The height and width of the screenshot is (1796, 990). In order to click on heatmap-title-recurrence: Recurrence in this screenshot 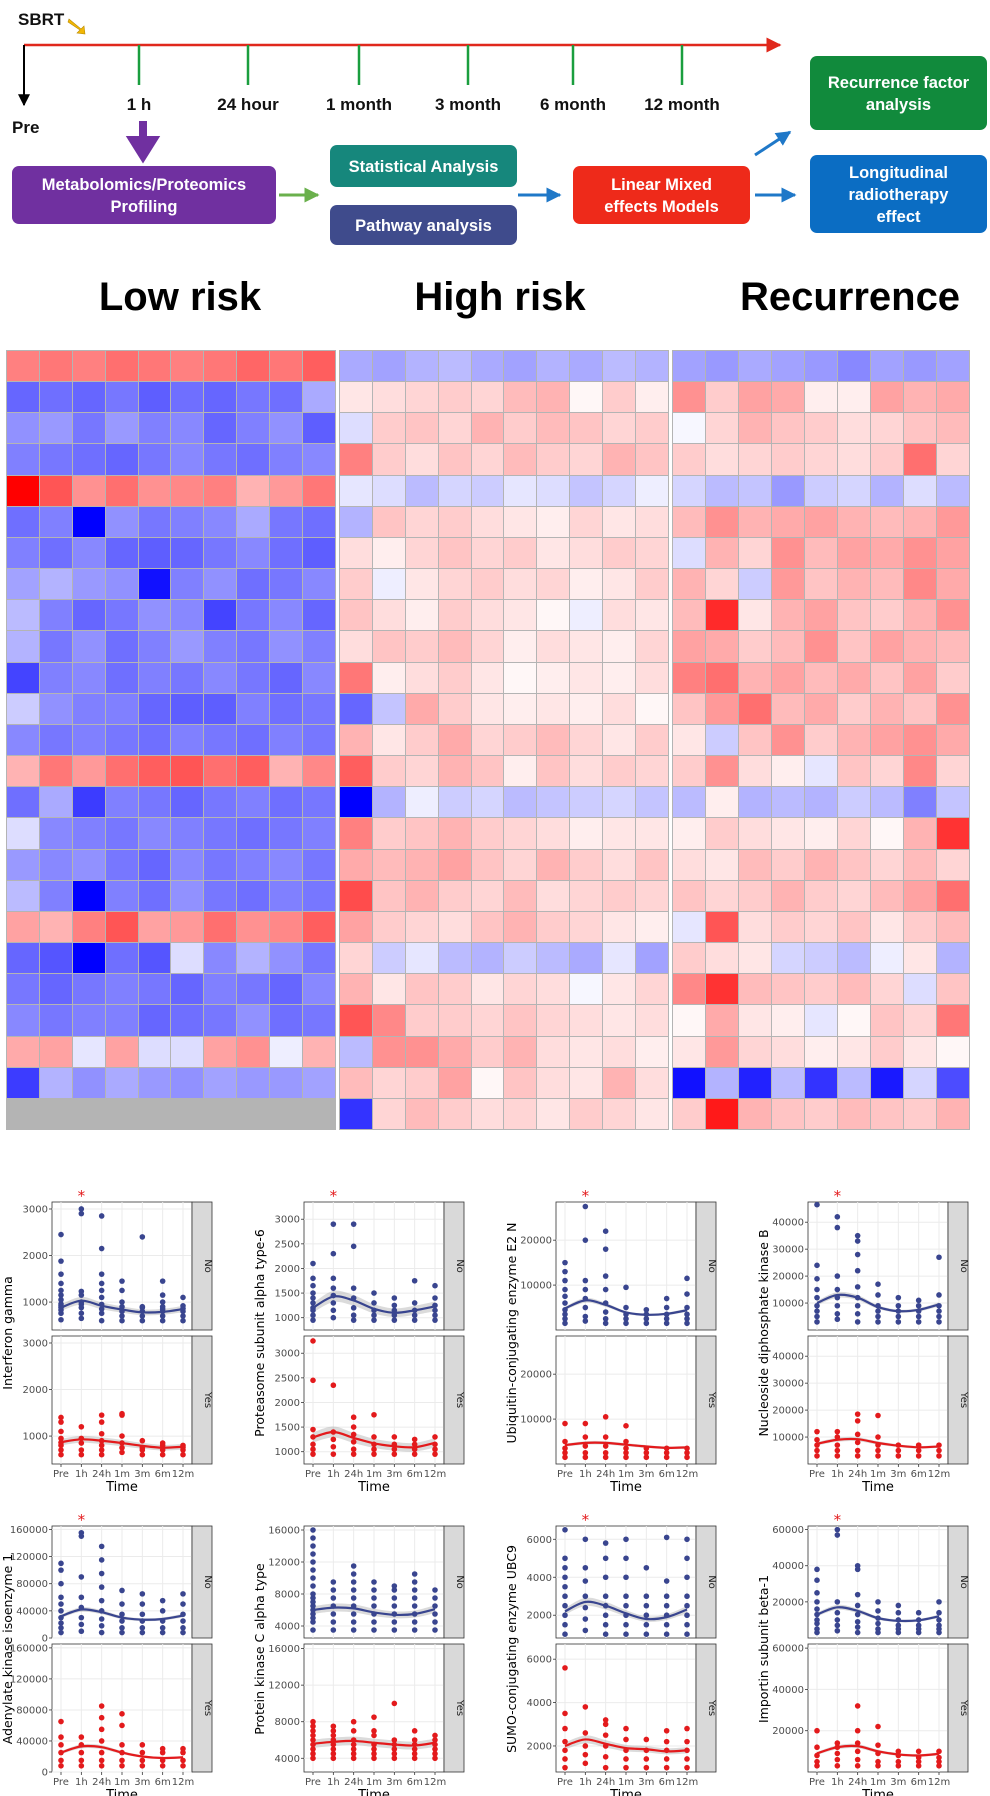, I will do `click(850, 297)`.